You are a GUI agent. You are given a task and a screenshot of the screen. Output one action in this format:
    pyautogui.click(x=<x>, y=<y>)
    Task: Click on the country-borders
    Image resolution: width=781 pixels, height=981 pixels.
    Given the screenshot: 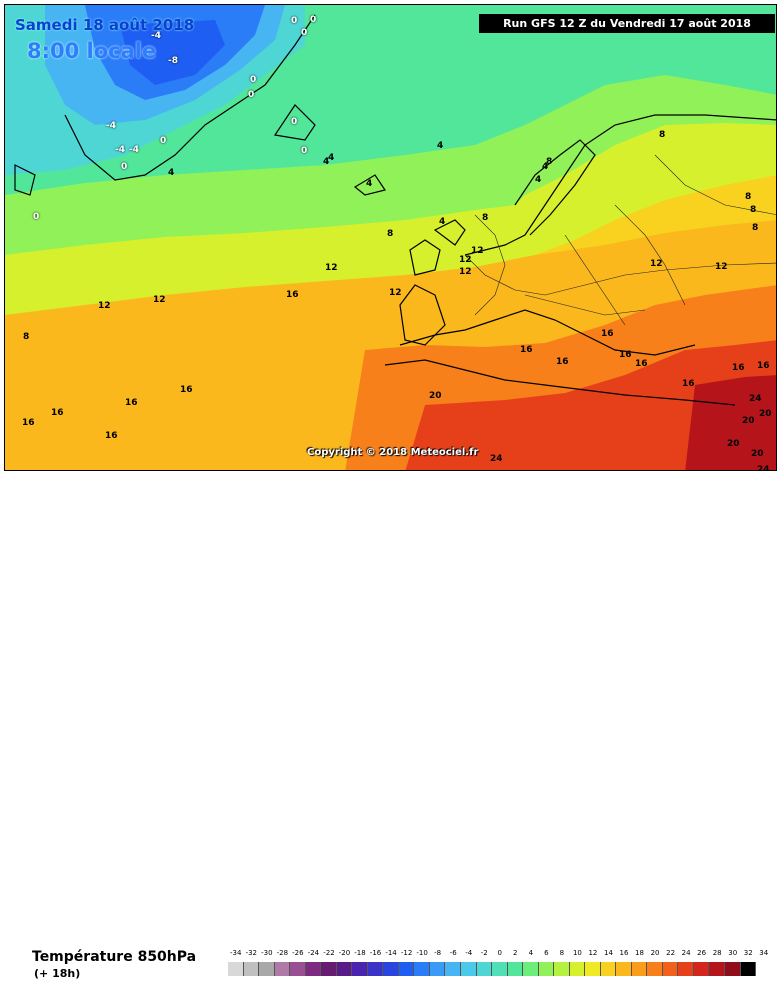 What is the action you would take?
    pyautogui.click(x=620, y=240)
    